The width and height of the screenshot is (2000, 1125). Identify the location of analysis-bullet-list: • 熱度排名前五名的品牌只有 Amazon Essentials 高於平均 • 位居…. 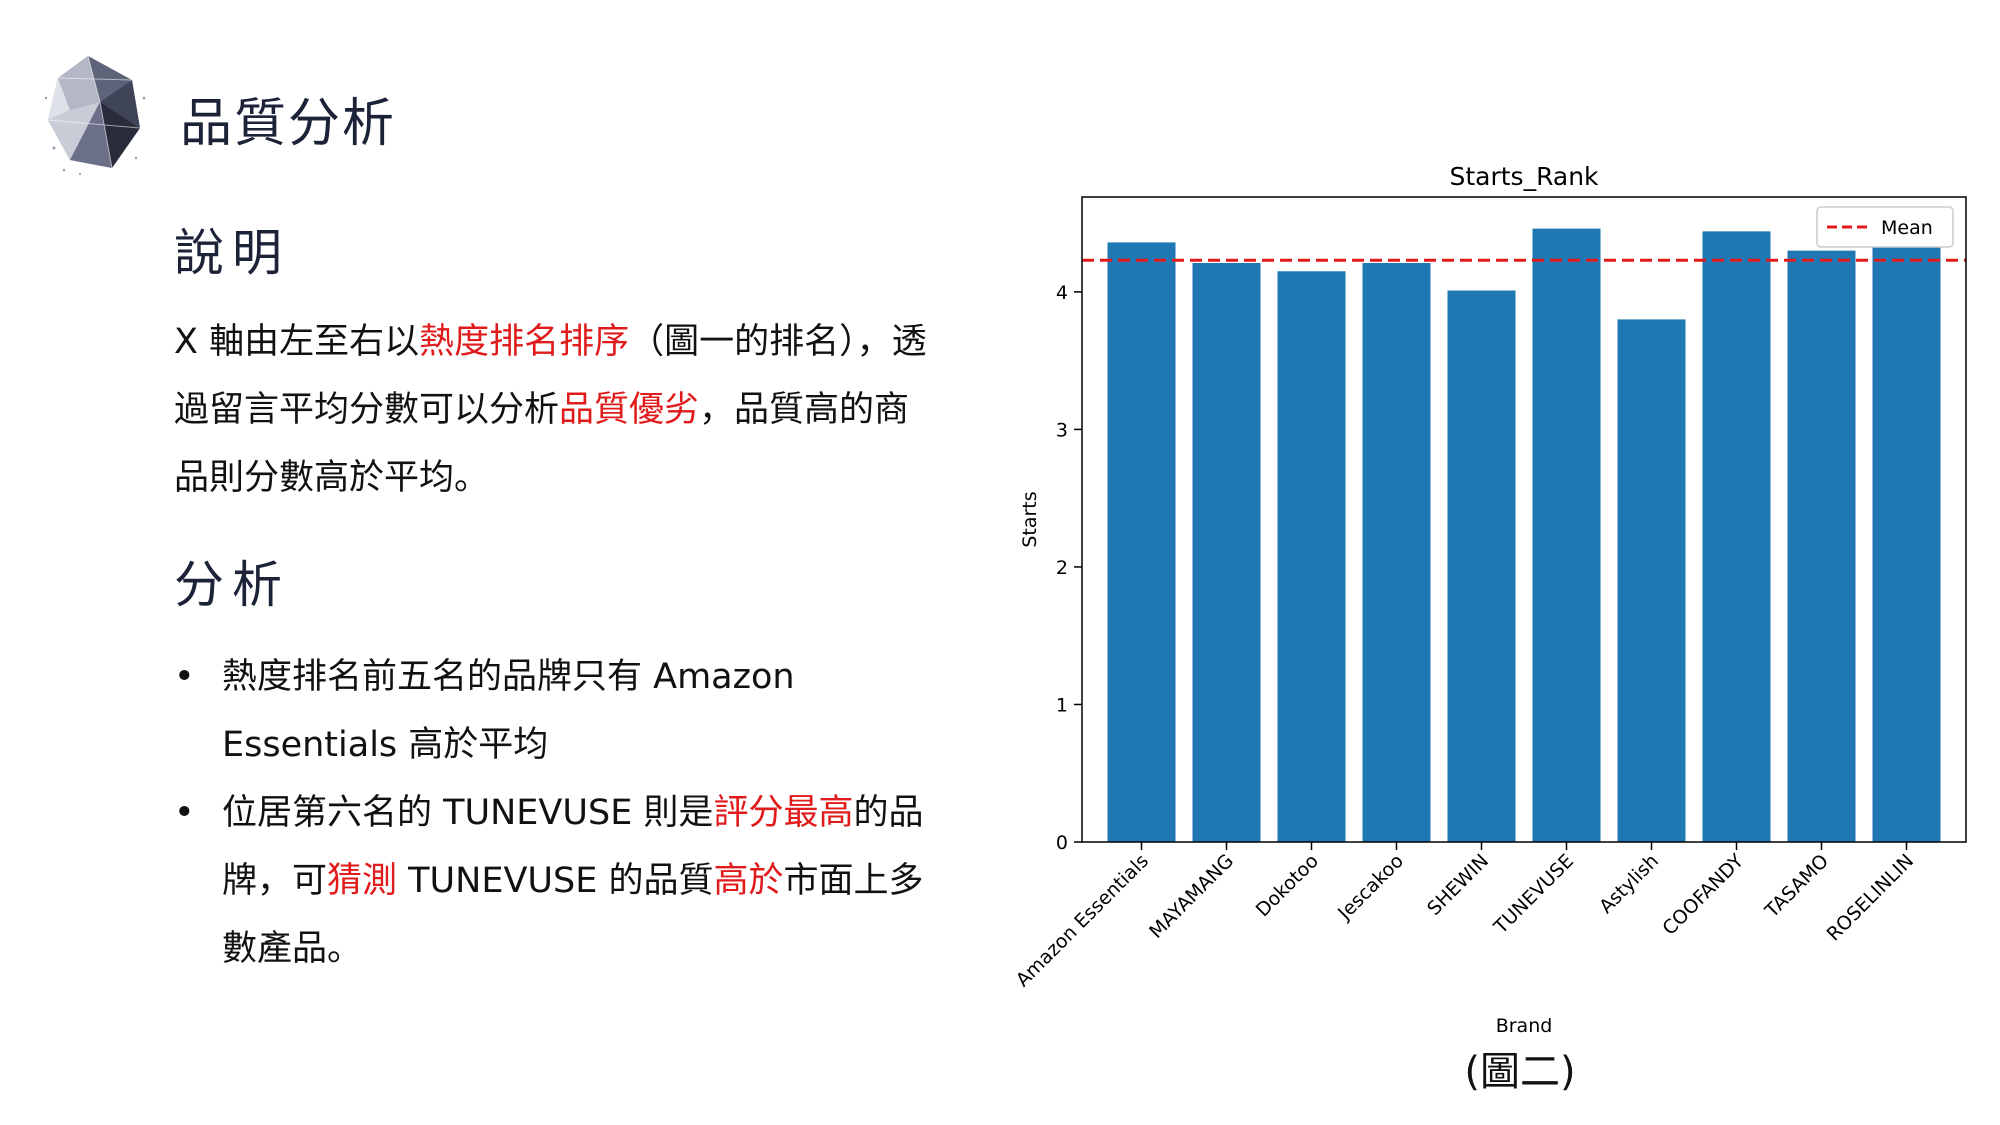
(564, 813).